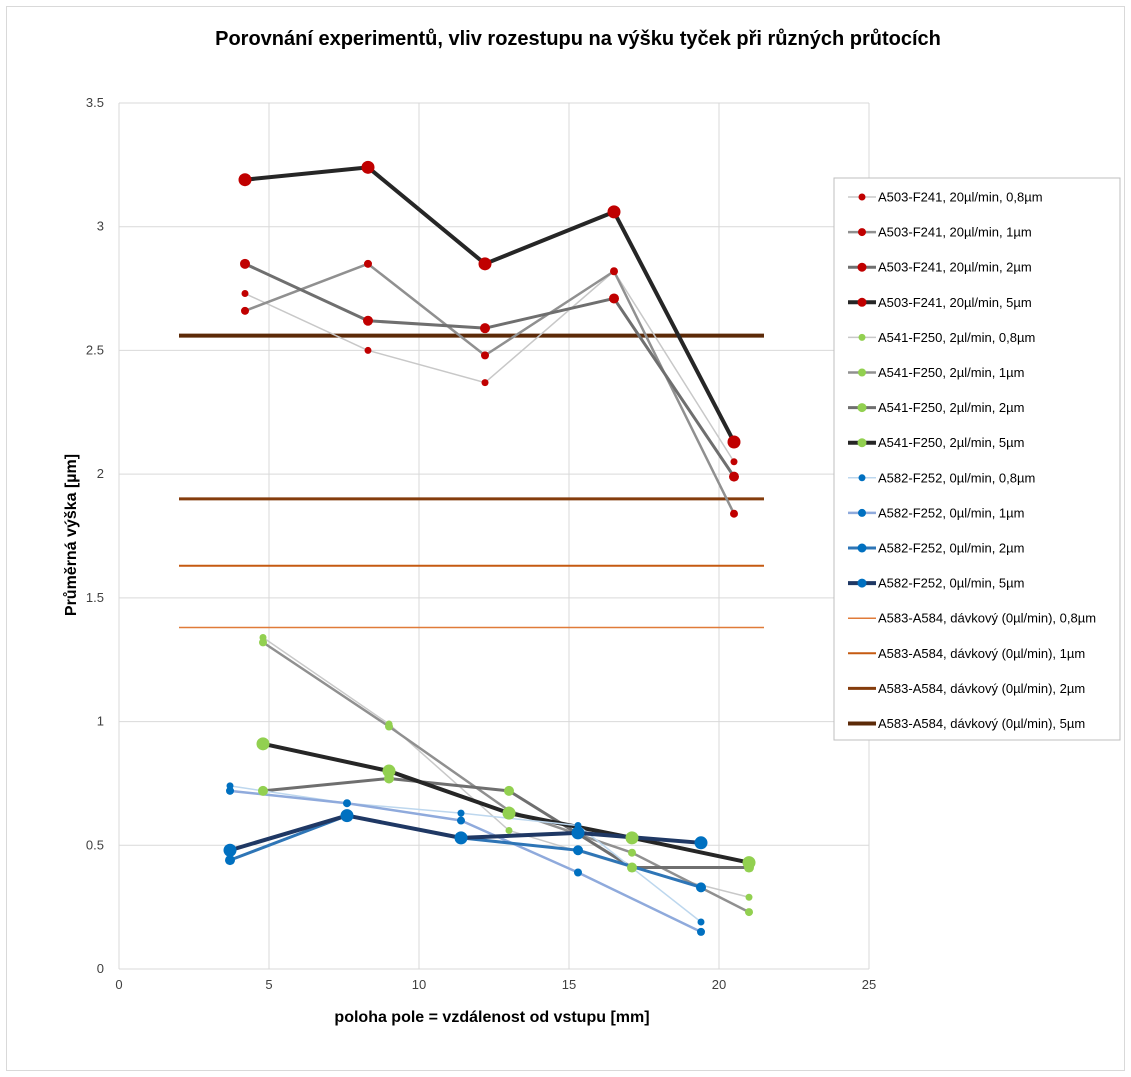  What do you see at coordinates (569, 984) in the screenshot?
I see `x-tick-label: 15` at bounding box center [569, 984].